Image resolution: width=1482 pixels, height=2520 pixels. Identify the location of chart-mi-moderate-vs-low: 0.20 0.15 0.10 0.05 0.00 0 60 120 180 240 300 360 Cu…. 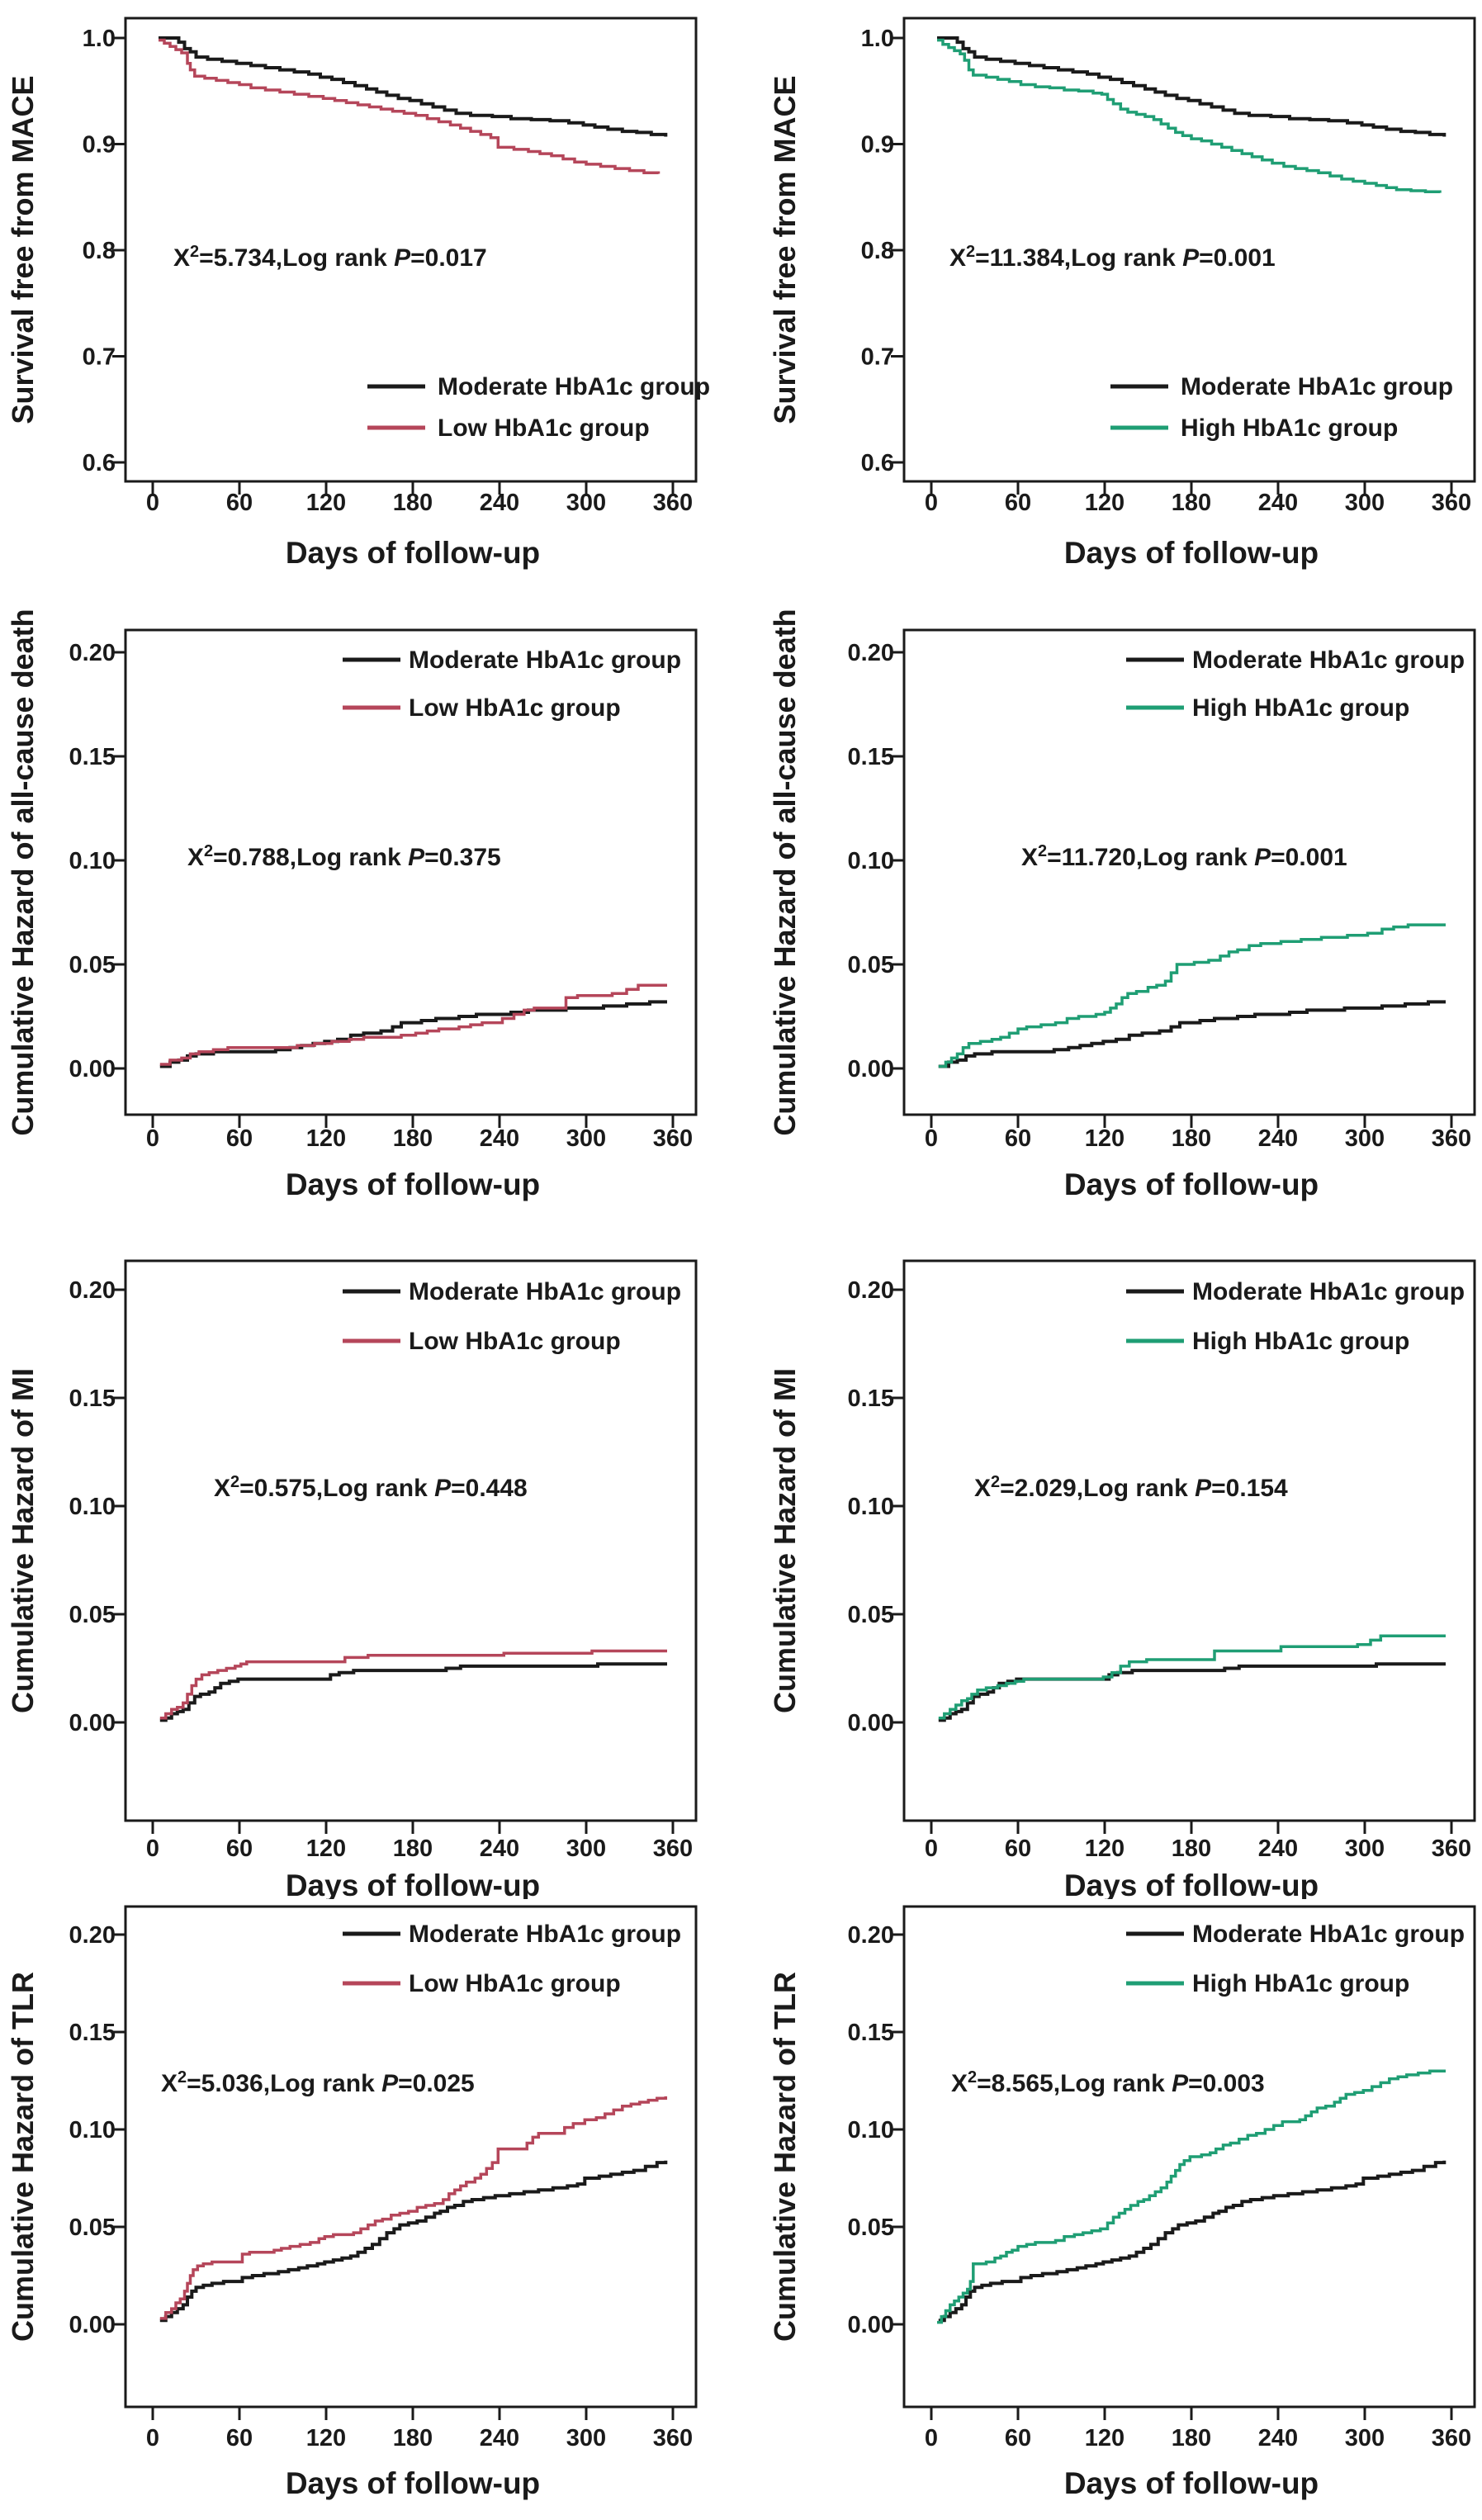
(352, 1579).